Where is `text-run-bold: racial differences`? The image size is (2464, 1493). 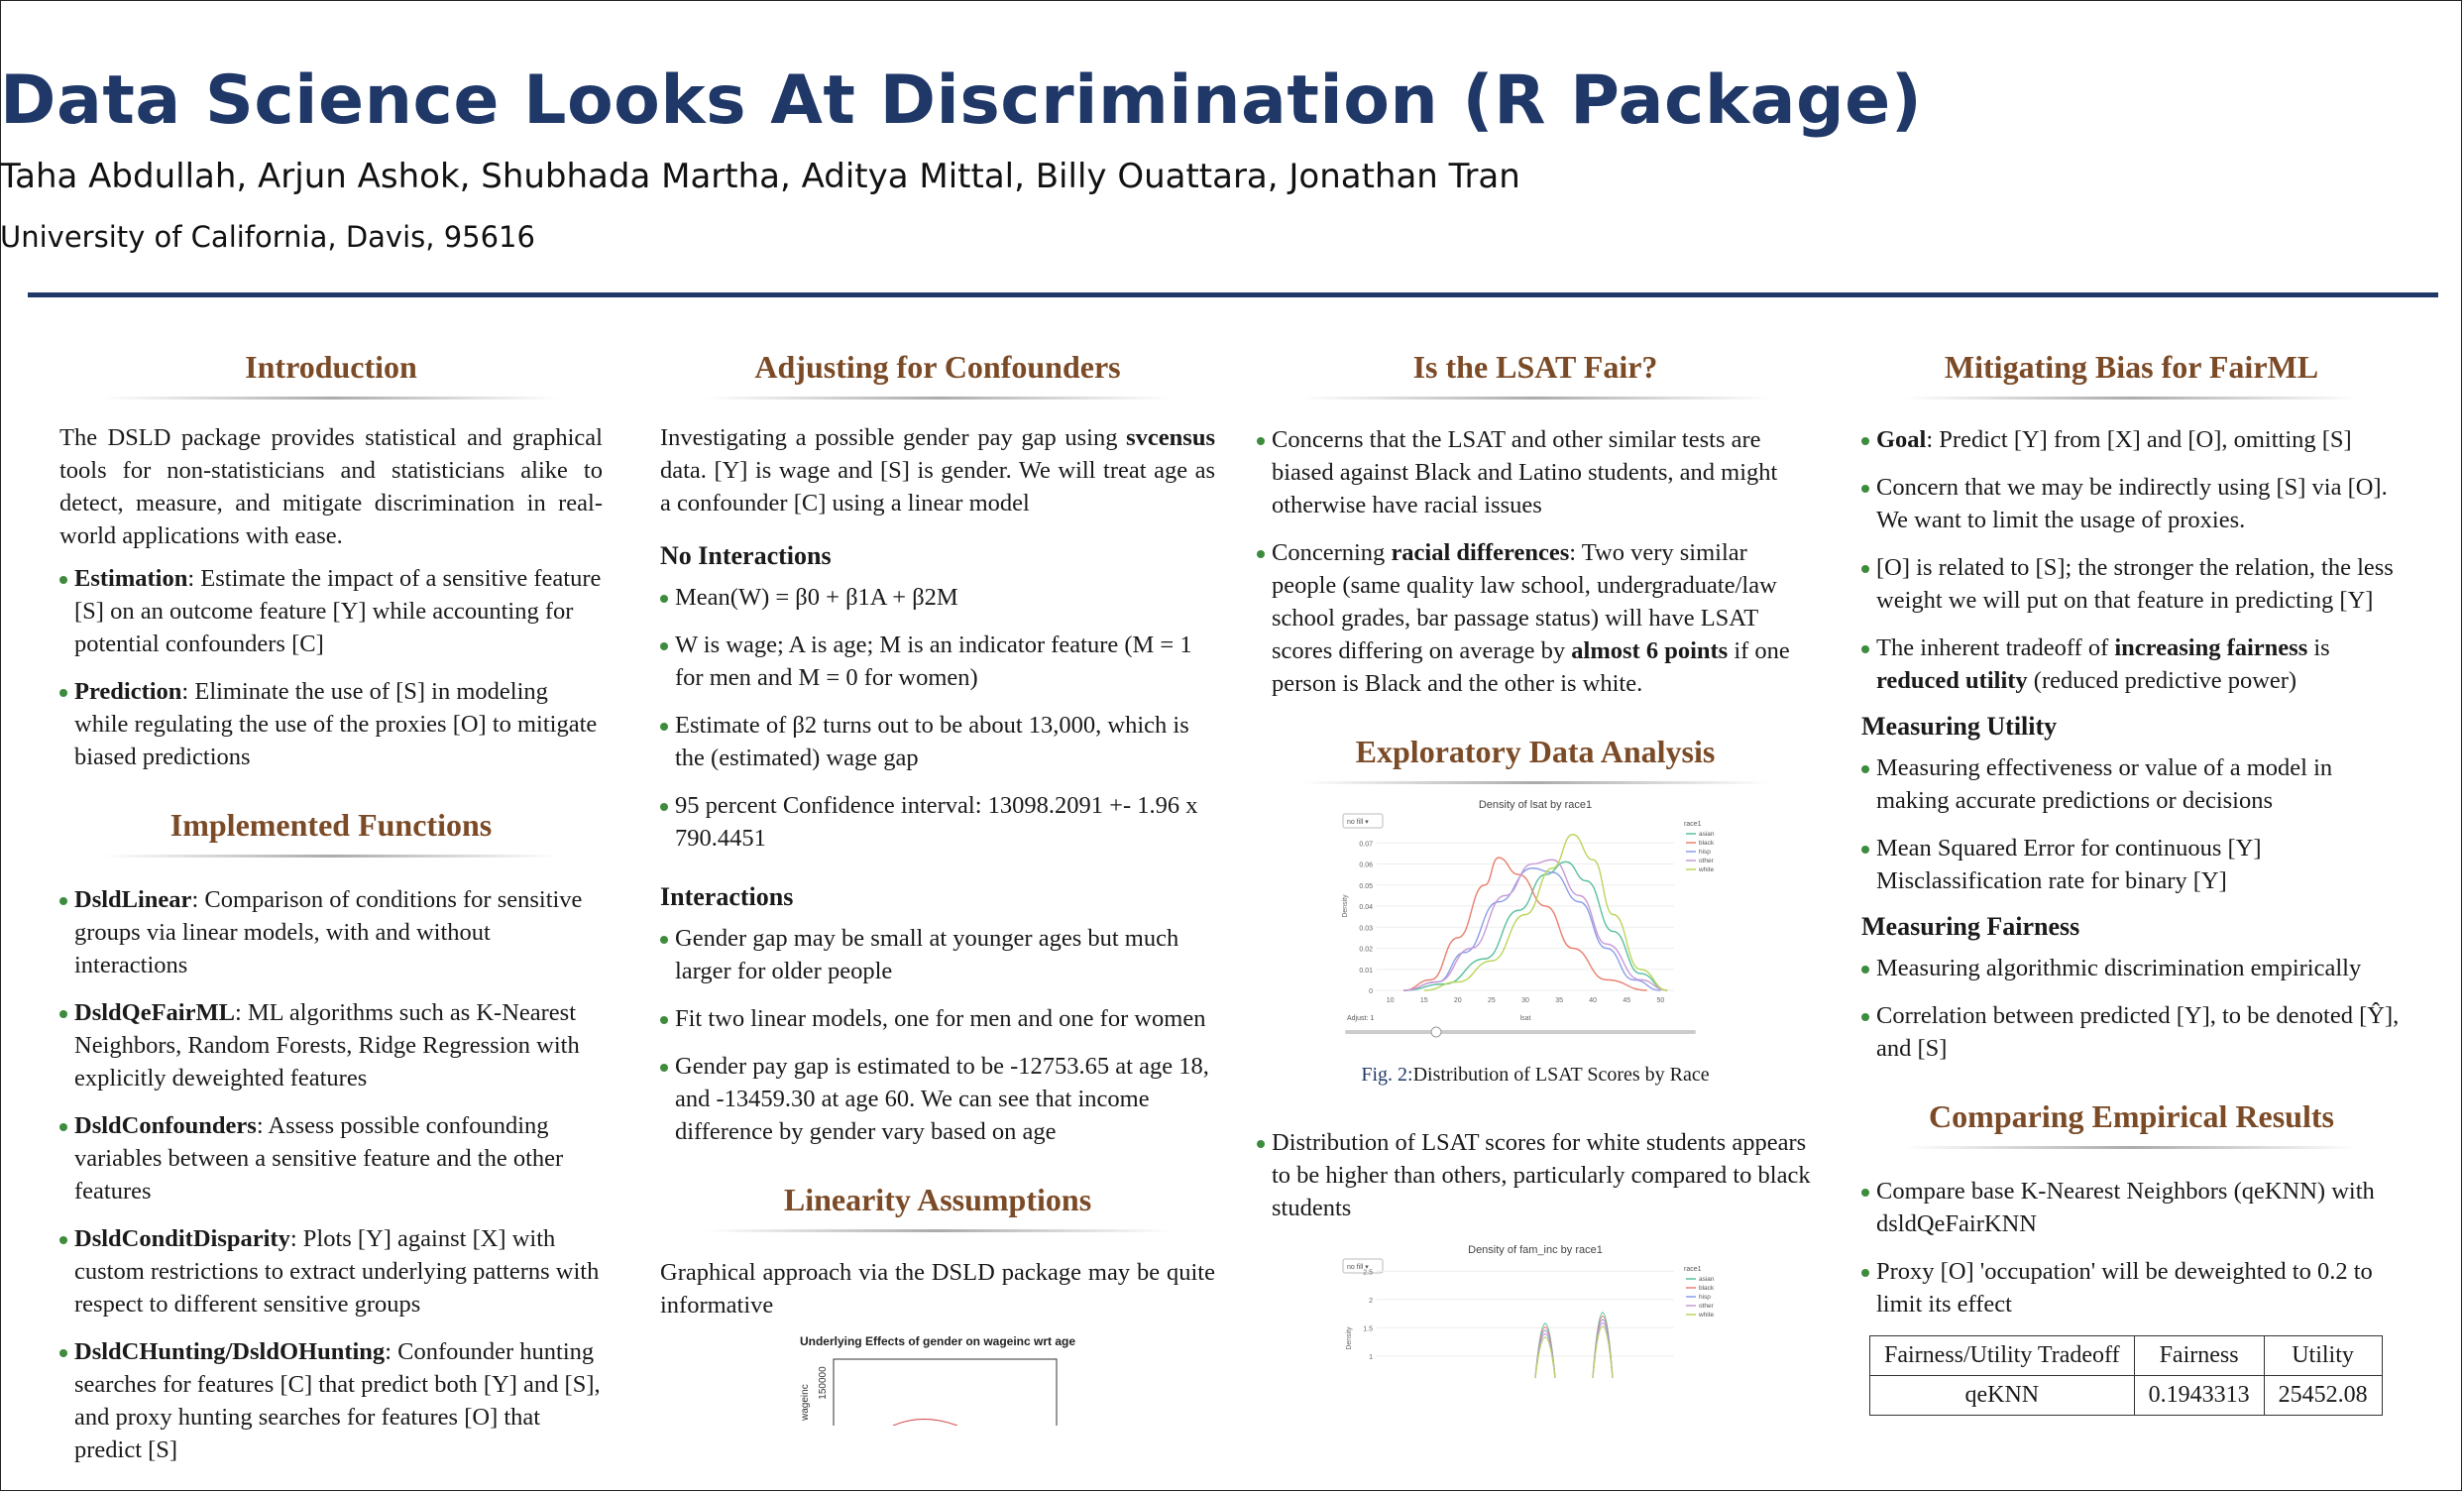
text-run-bold: racial differences is located at coordinates (1480, 552).